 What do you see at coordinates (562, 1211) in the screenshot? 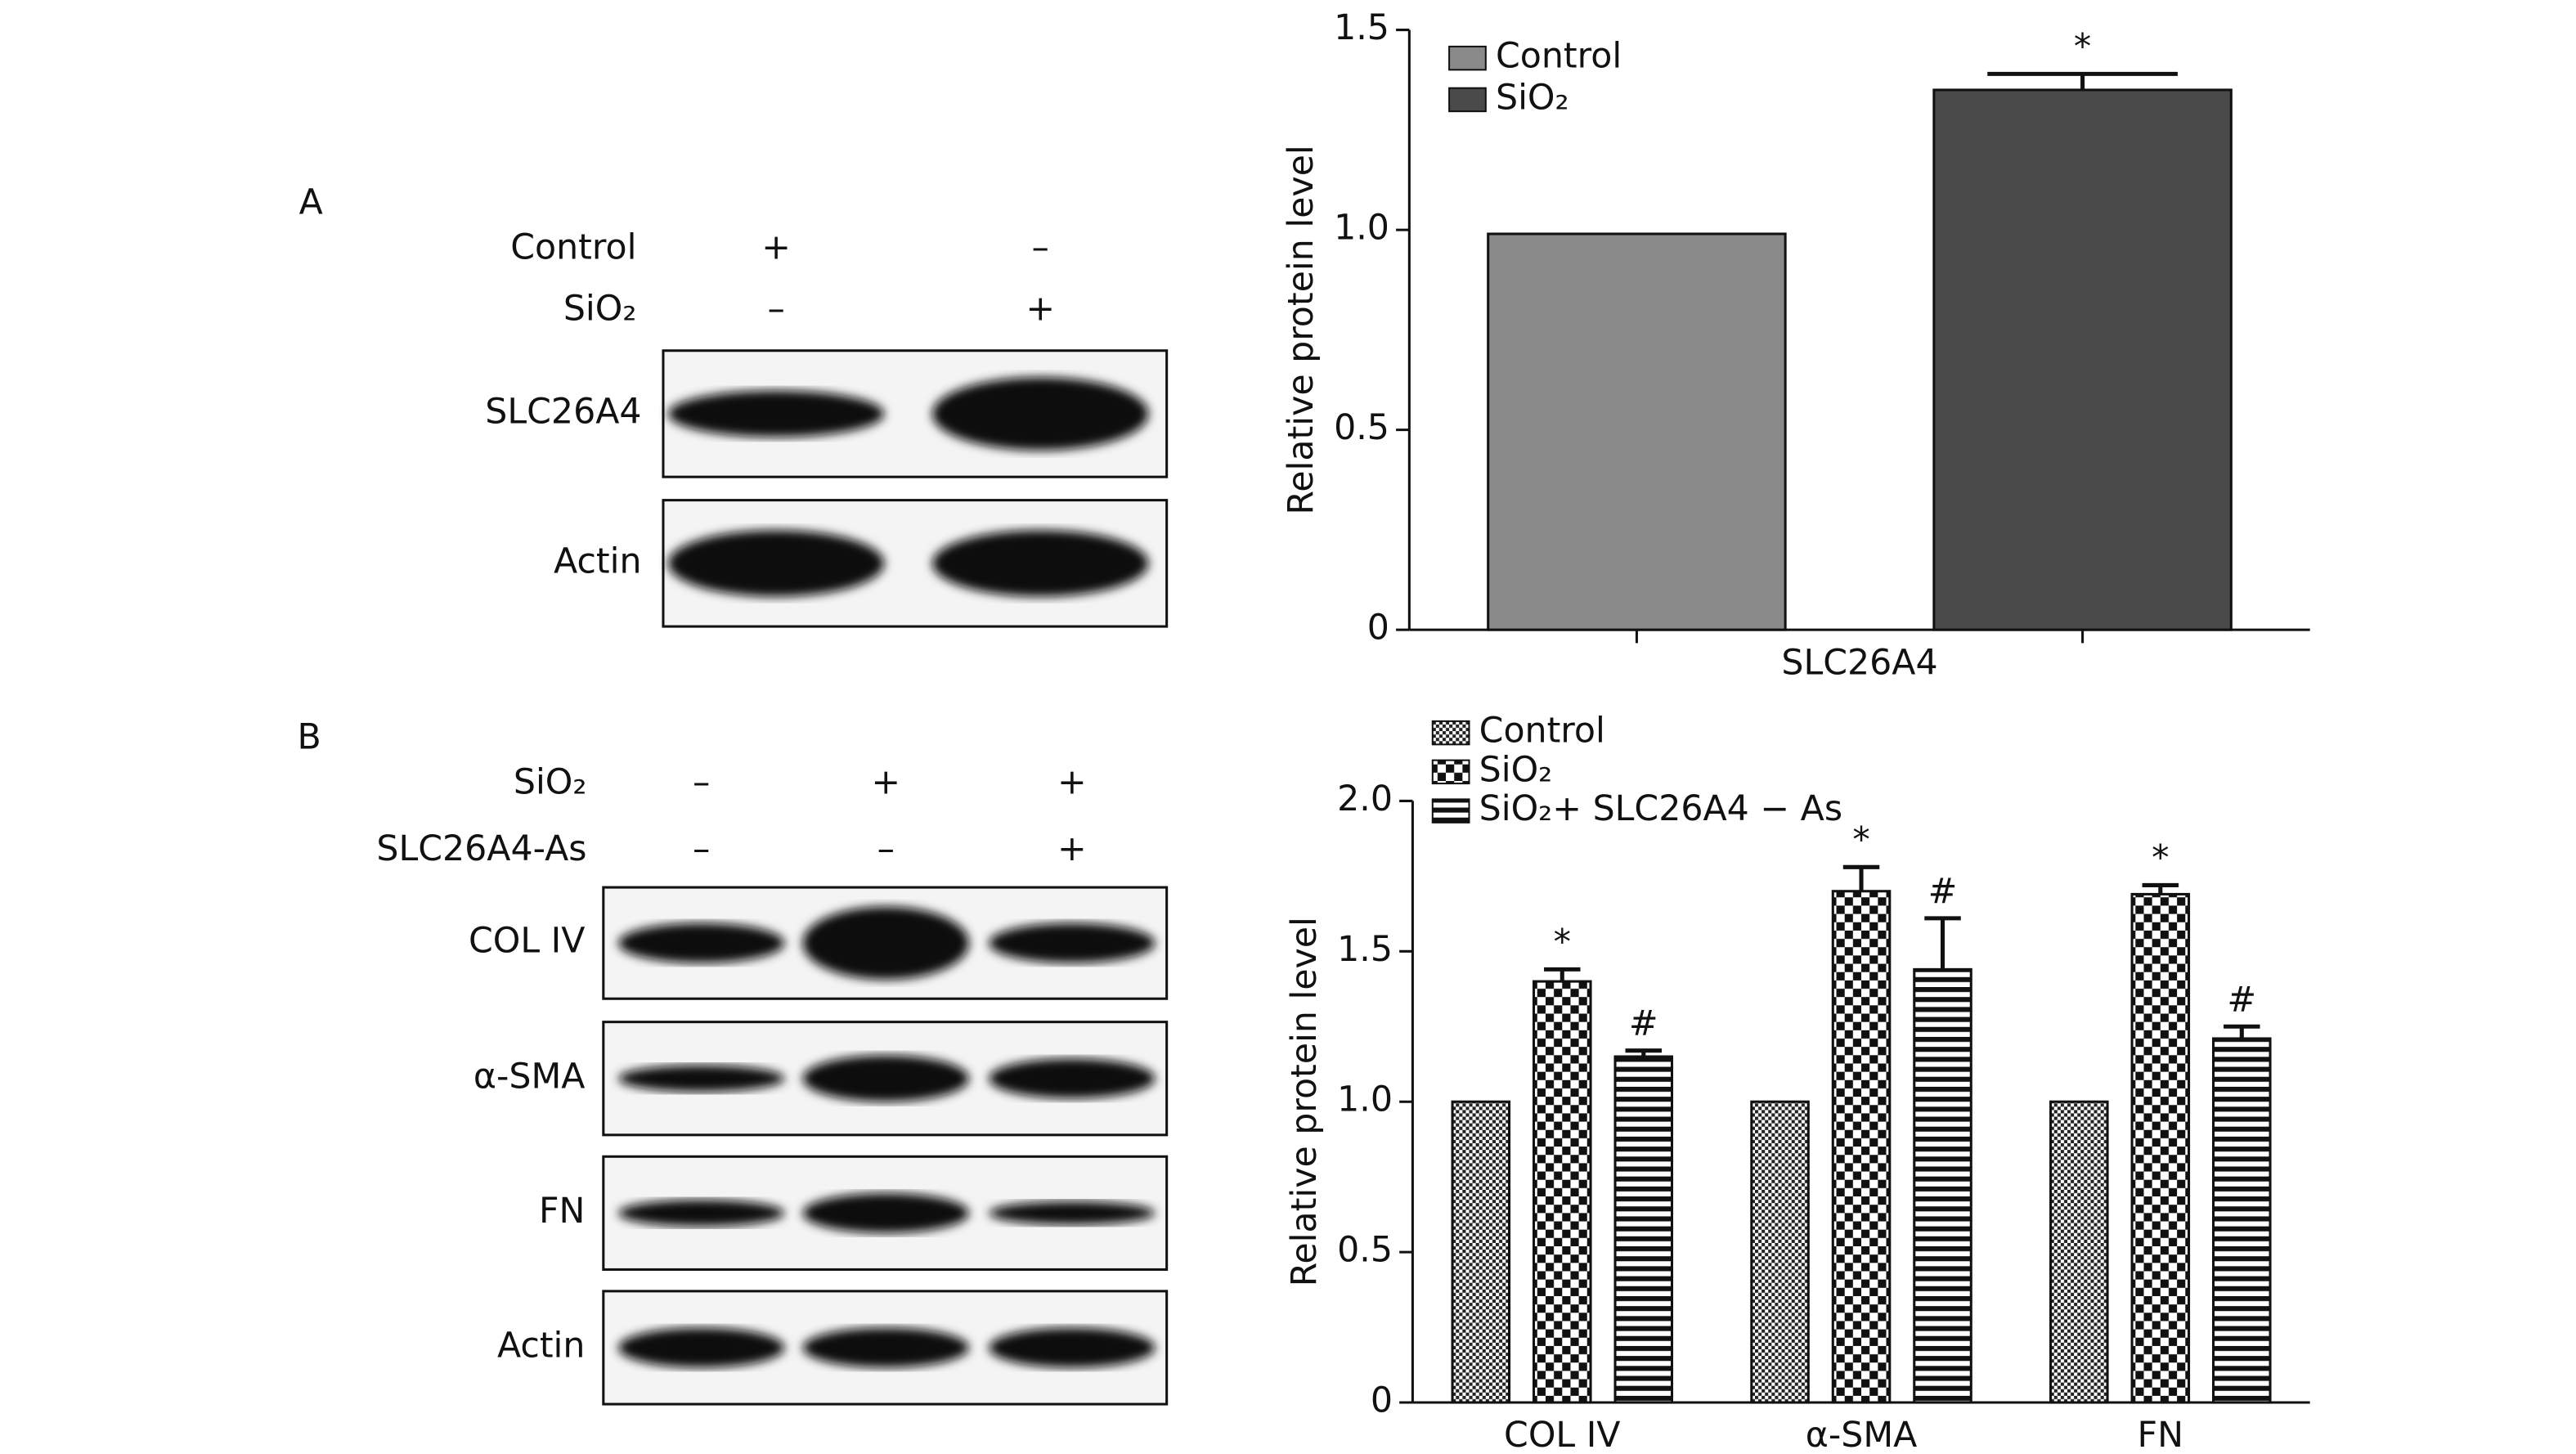
I see `blot-label: FN` at bounding box center [562, 1211].